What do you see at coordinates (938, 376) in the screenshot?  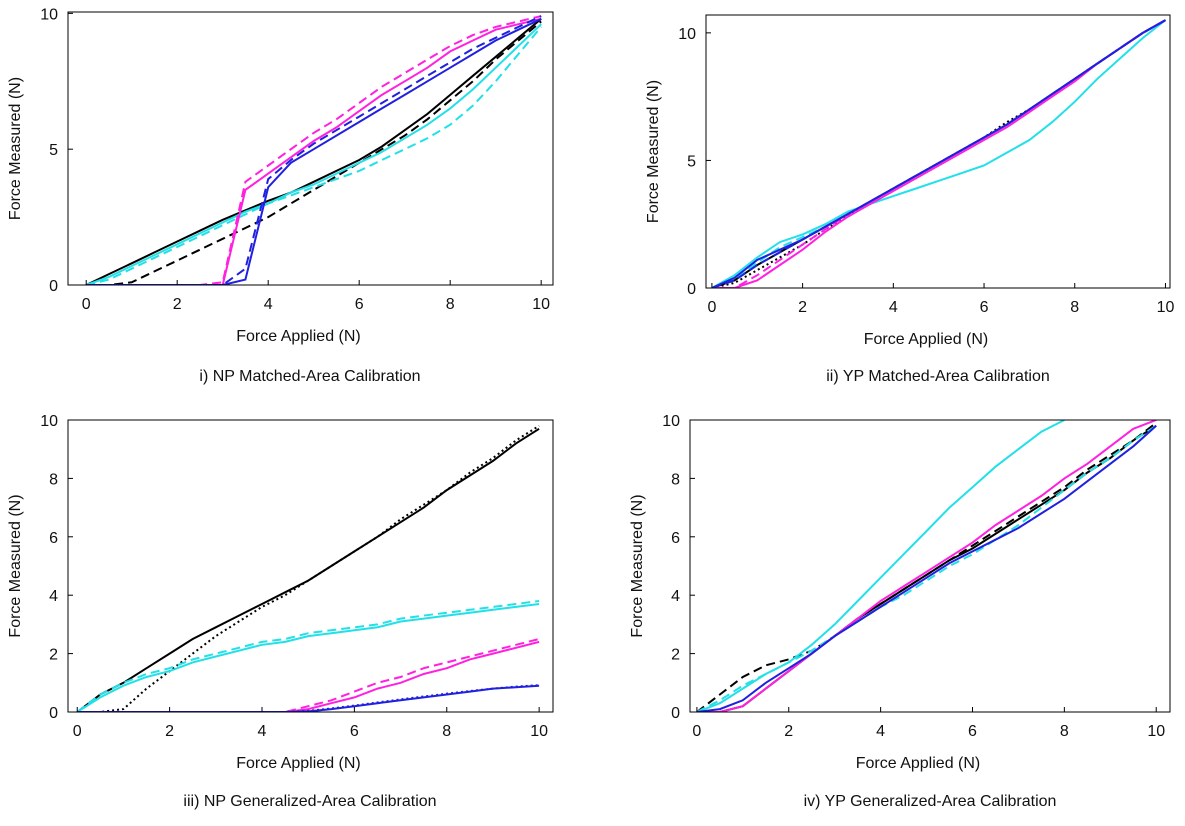 I see `caption: ii) YP Matched-Area Calibration` at bounding box center [938, 376].